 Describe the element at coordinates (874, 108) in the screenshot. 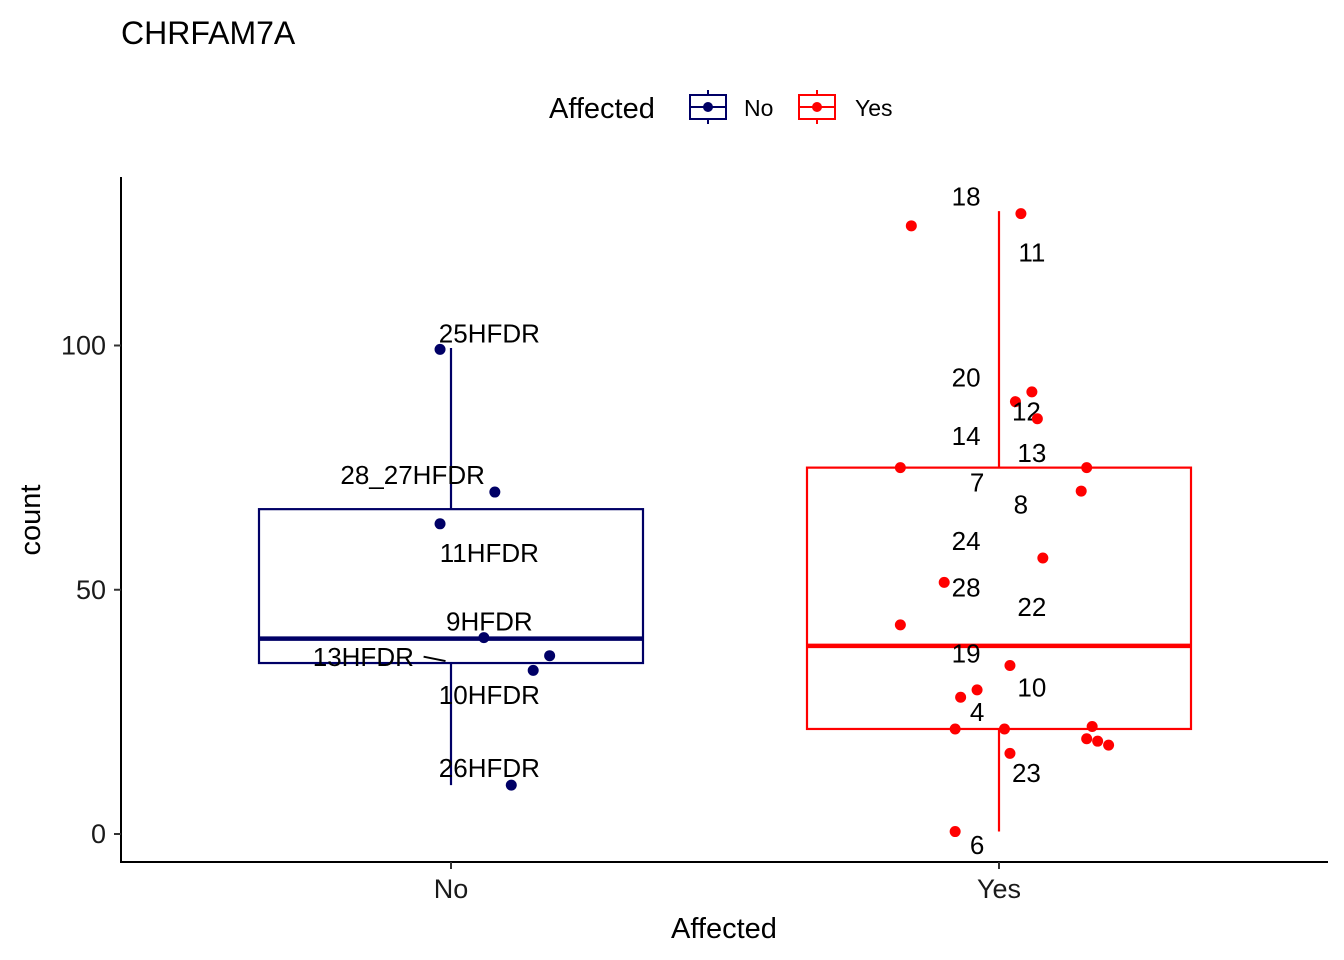

I see `legend-label-yes: Yes` at that location.